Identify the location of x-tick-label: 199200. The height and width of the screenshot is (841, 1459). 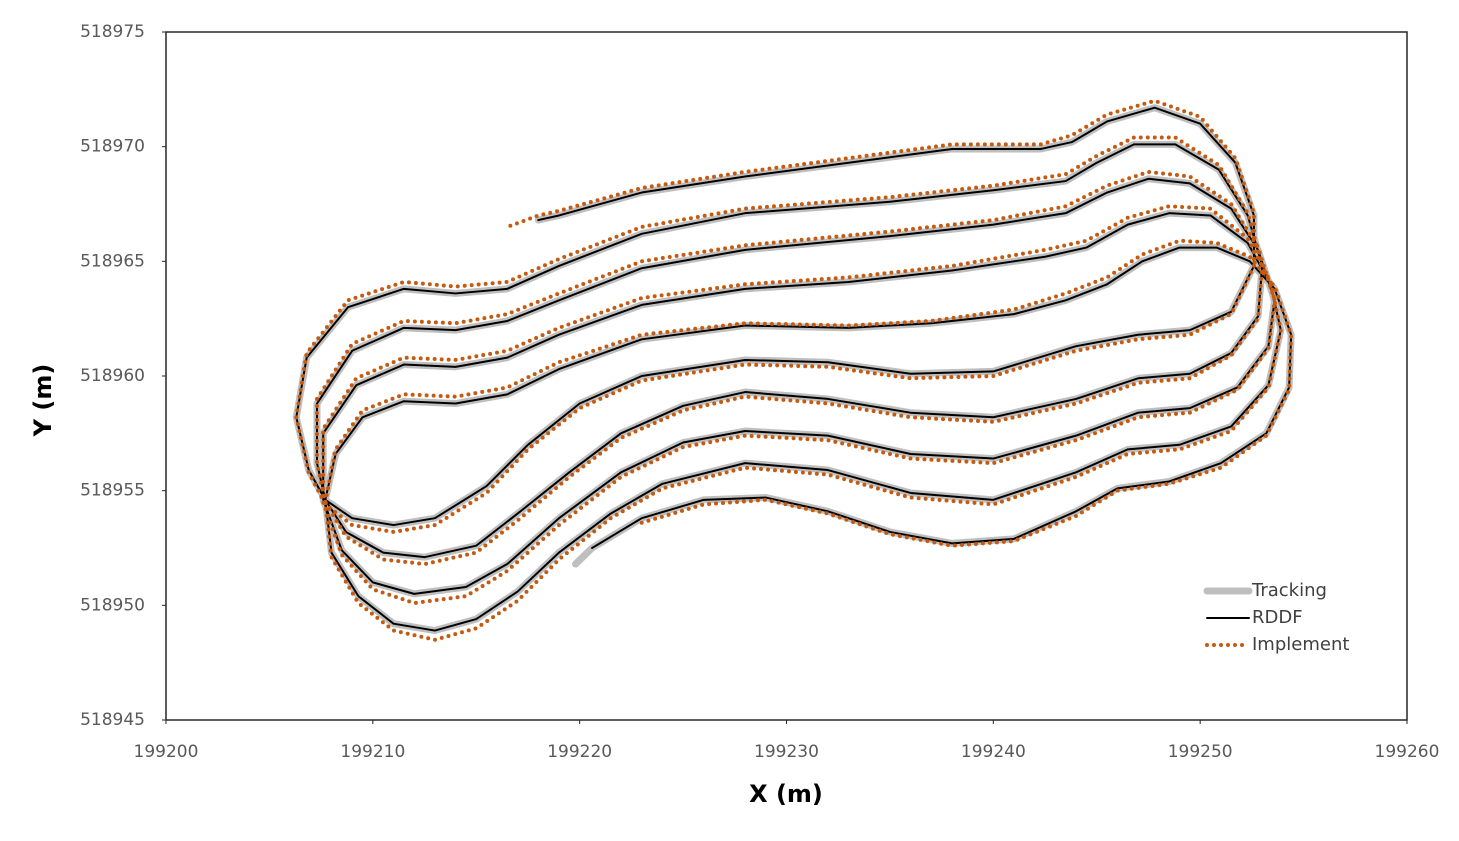
(166, 752).